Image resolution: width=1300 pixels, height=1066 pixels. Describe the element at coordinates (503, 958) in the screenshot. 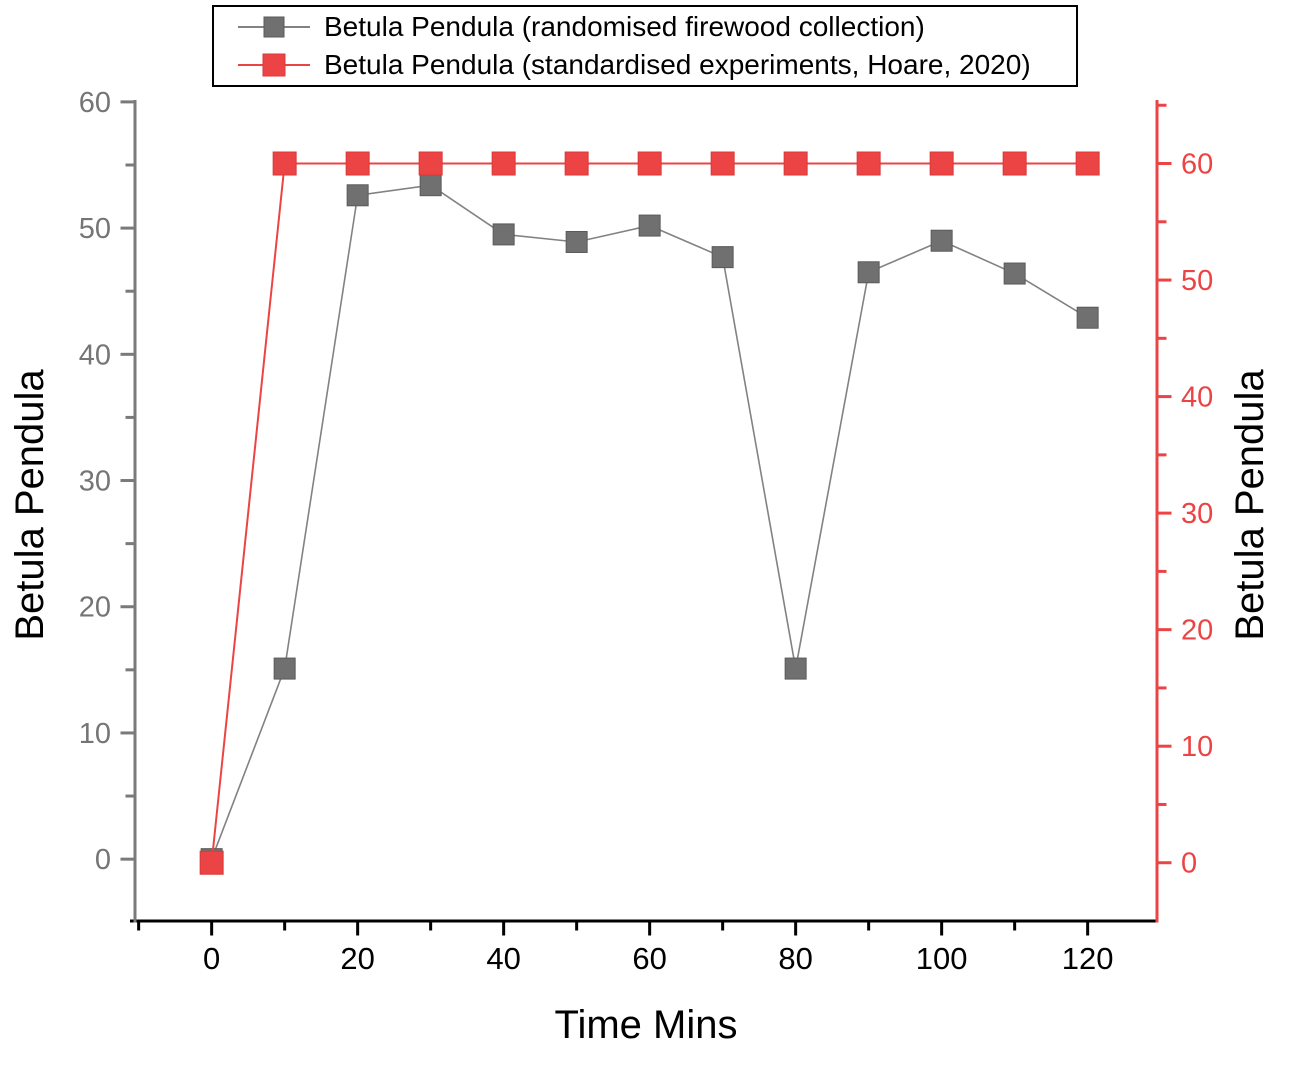

I see `x-tick-label: 40` at that location.